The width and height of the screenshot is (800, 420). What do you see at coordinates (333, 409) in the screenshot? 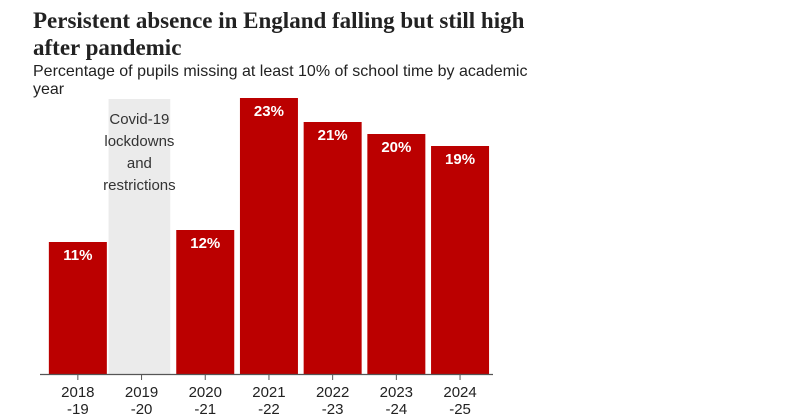
I see `x-tick-label: -23` at bounding box center [333, 409].